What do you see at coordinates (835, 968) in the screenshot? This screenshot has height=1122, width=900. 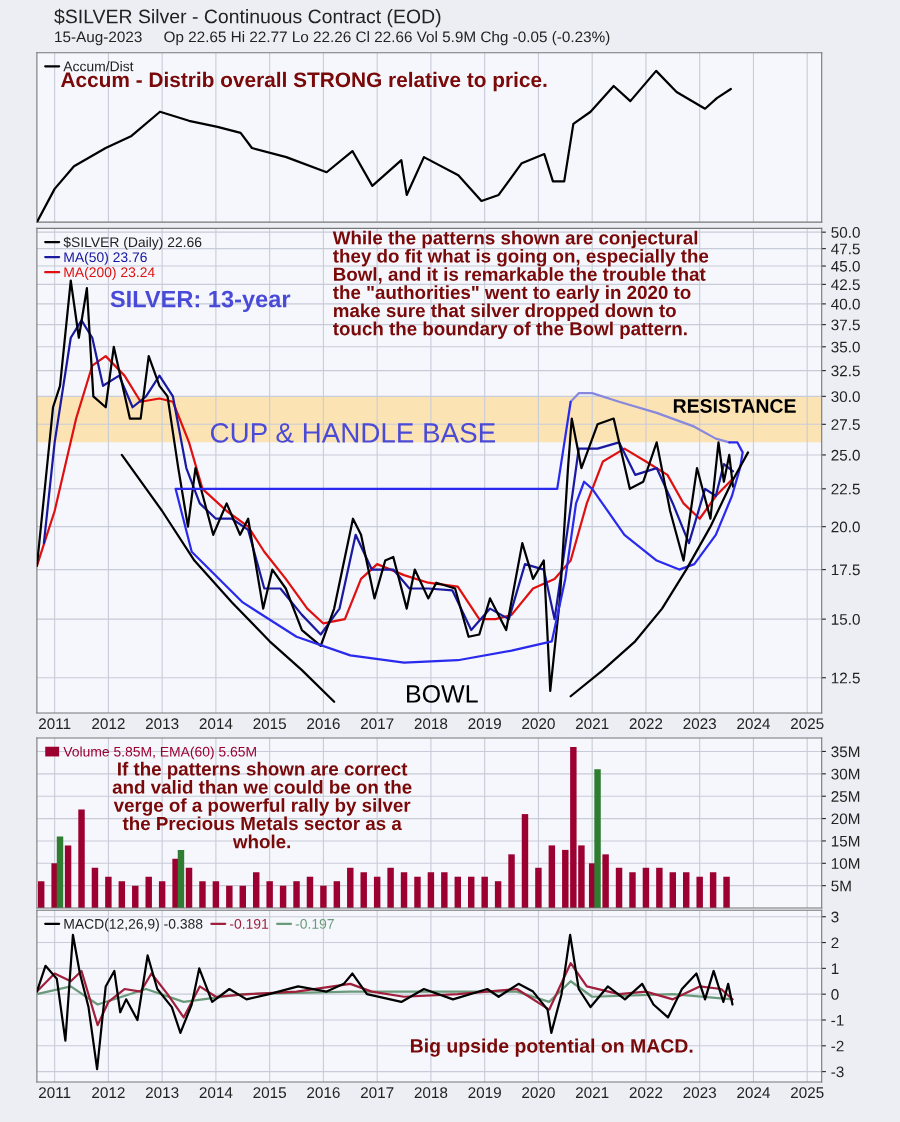 I see `y-tick-label: 1` at bounding box center [835, 968].